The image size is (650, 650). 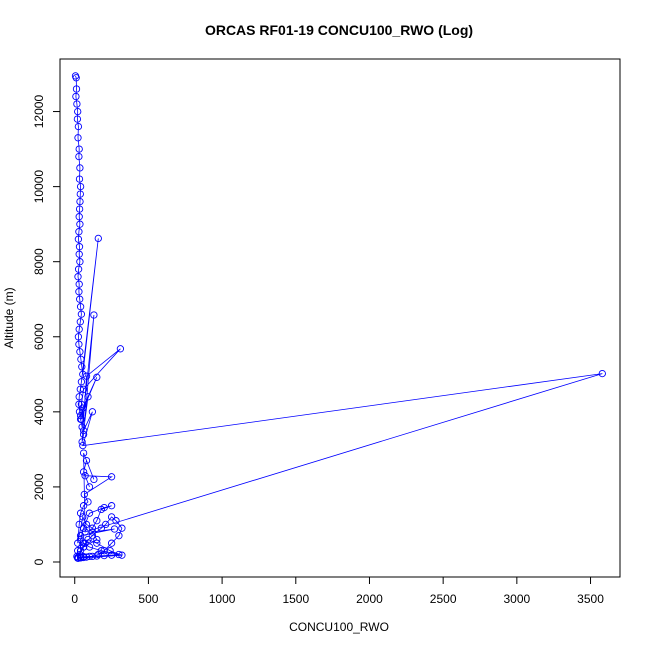 What do you see at coordinates (39, 561) in the screenshot?
I see `y-tick-label: 0` at bounding box center [39, 561].